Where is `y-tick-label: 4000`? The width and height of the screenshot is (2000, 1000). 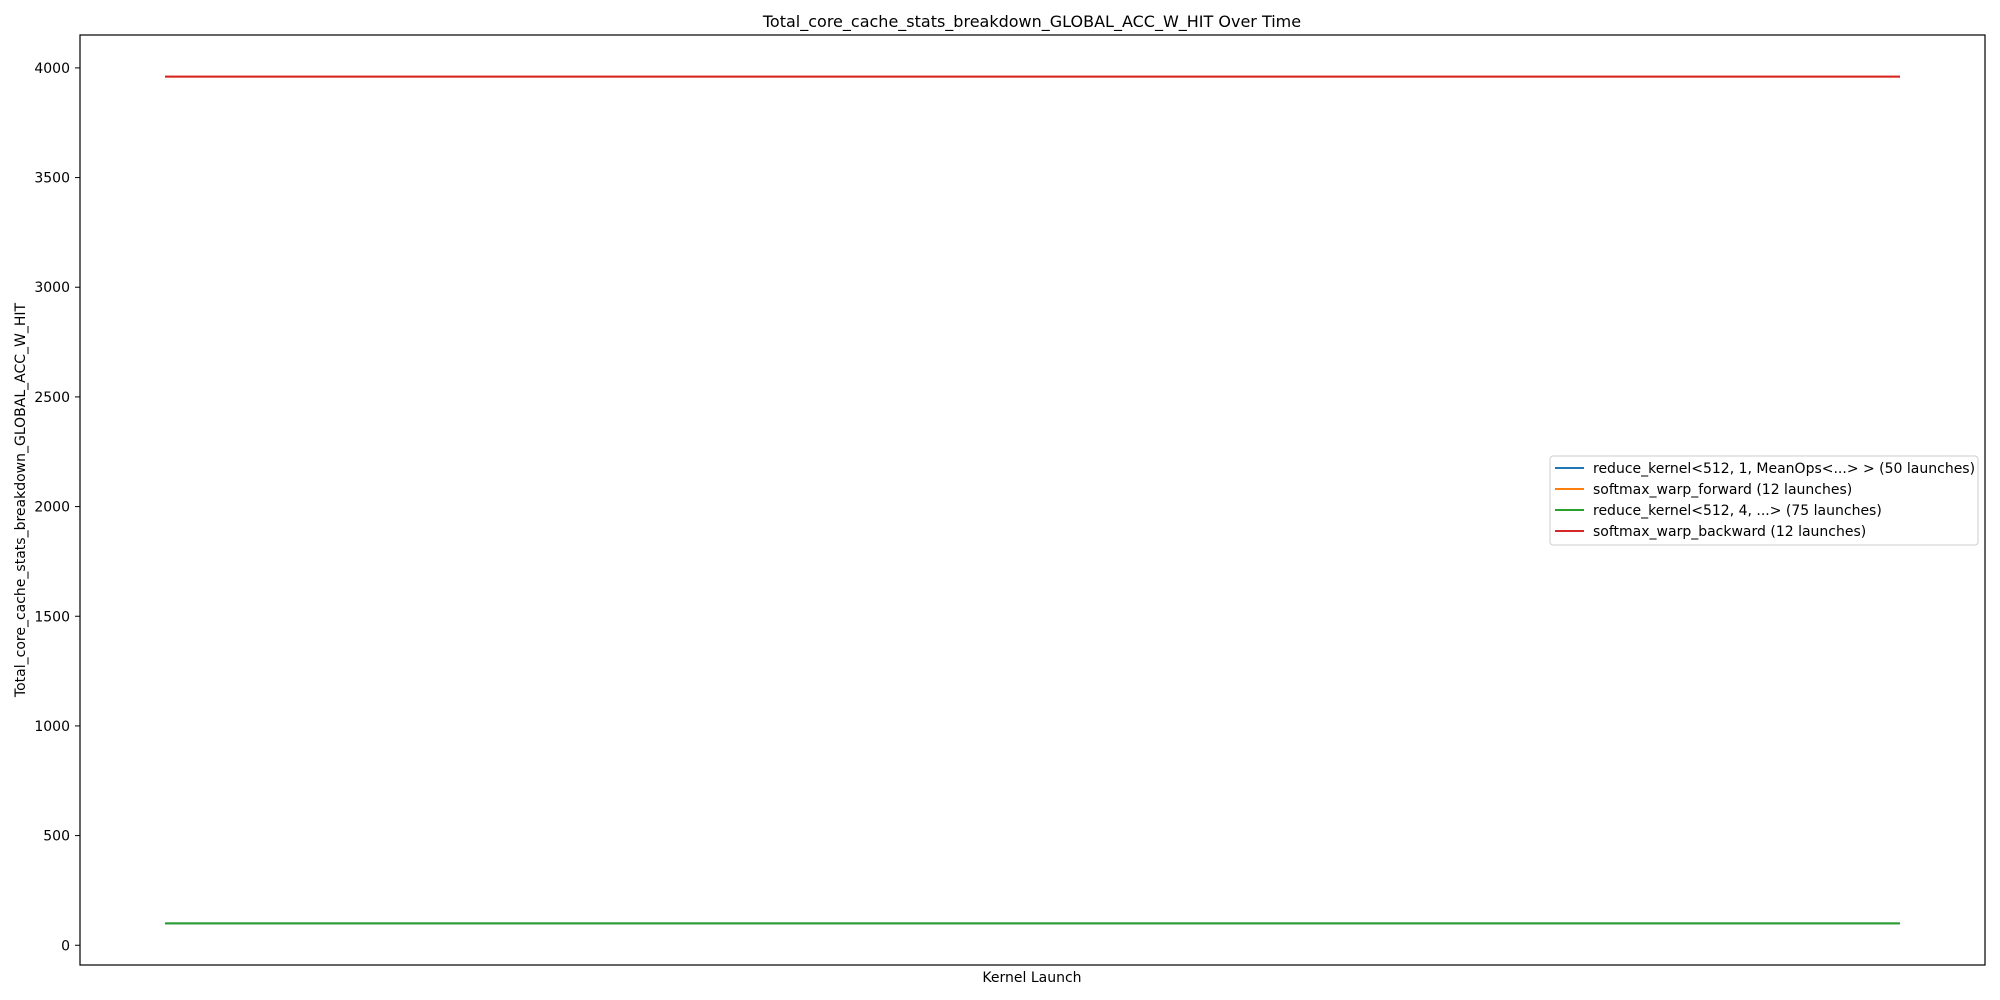 y-tick-label: 4000 is located at coordinates (52, 69).